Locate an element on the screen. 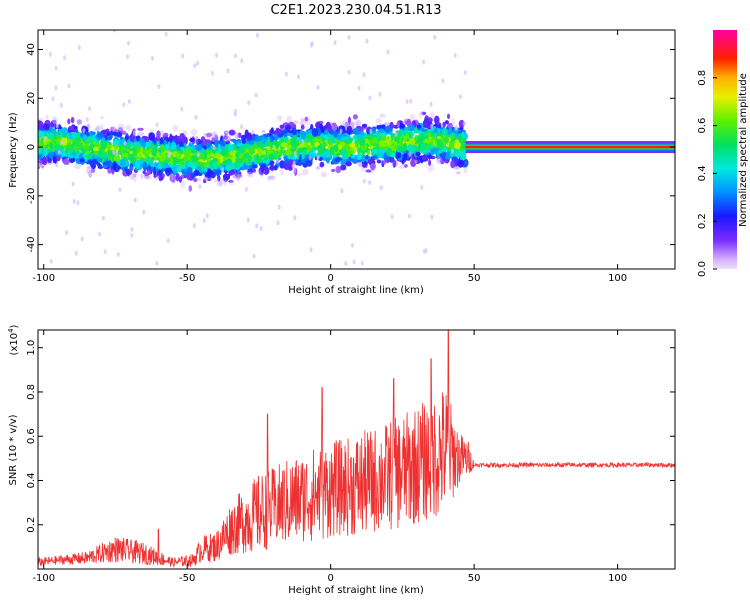 Image resolution: width=750 pixels, height=600 pixels. spectrogram-x-label: Height of straight line (km) is located at coordinates (356, 290).